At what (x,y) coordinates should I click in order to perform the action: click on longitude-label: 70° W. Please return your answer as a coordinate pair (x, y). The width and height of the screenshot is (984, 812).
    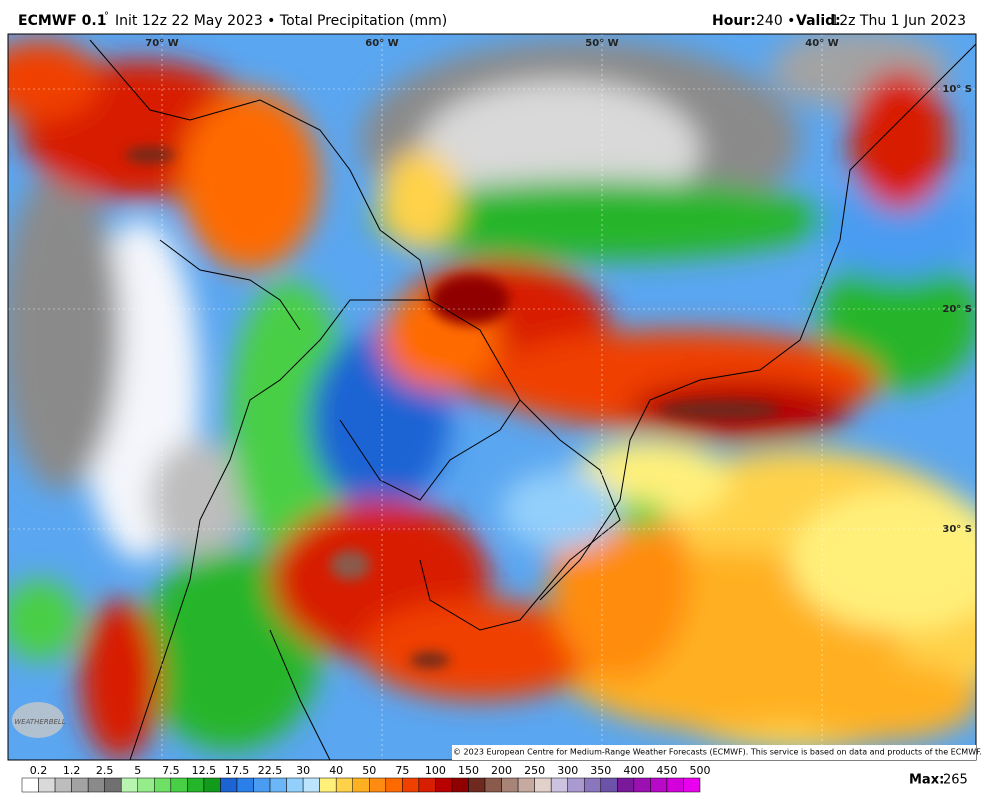
    Looking at the image, I should click on (161, 43).